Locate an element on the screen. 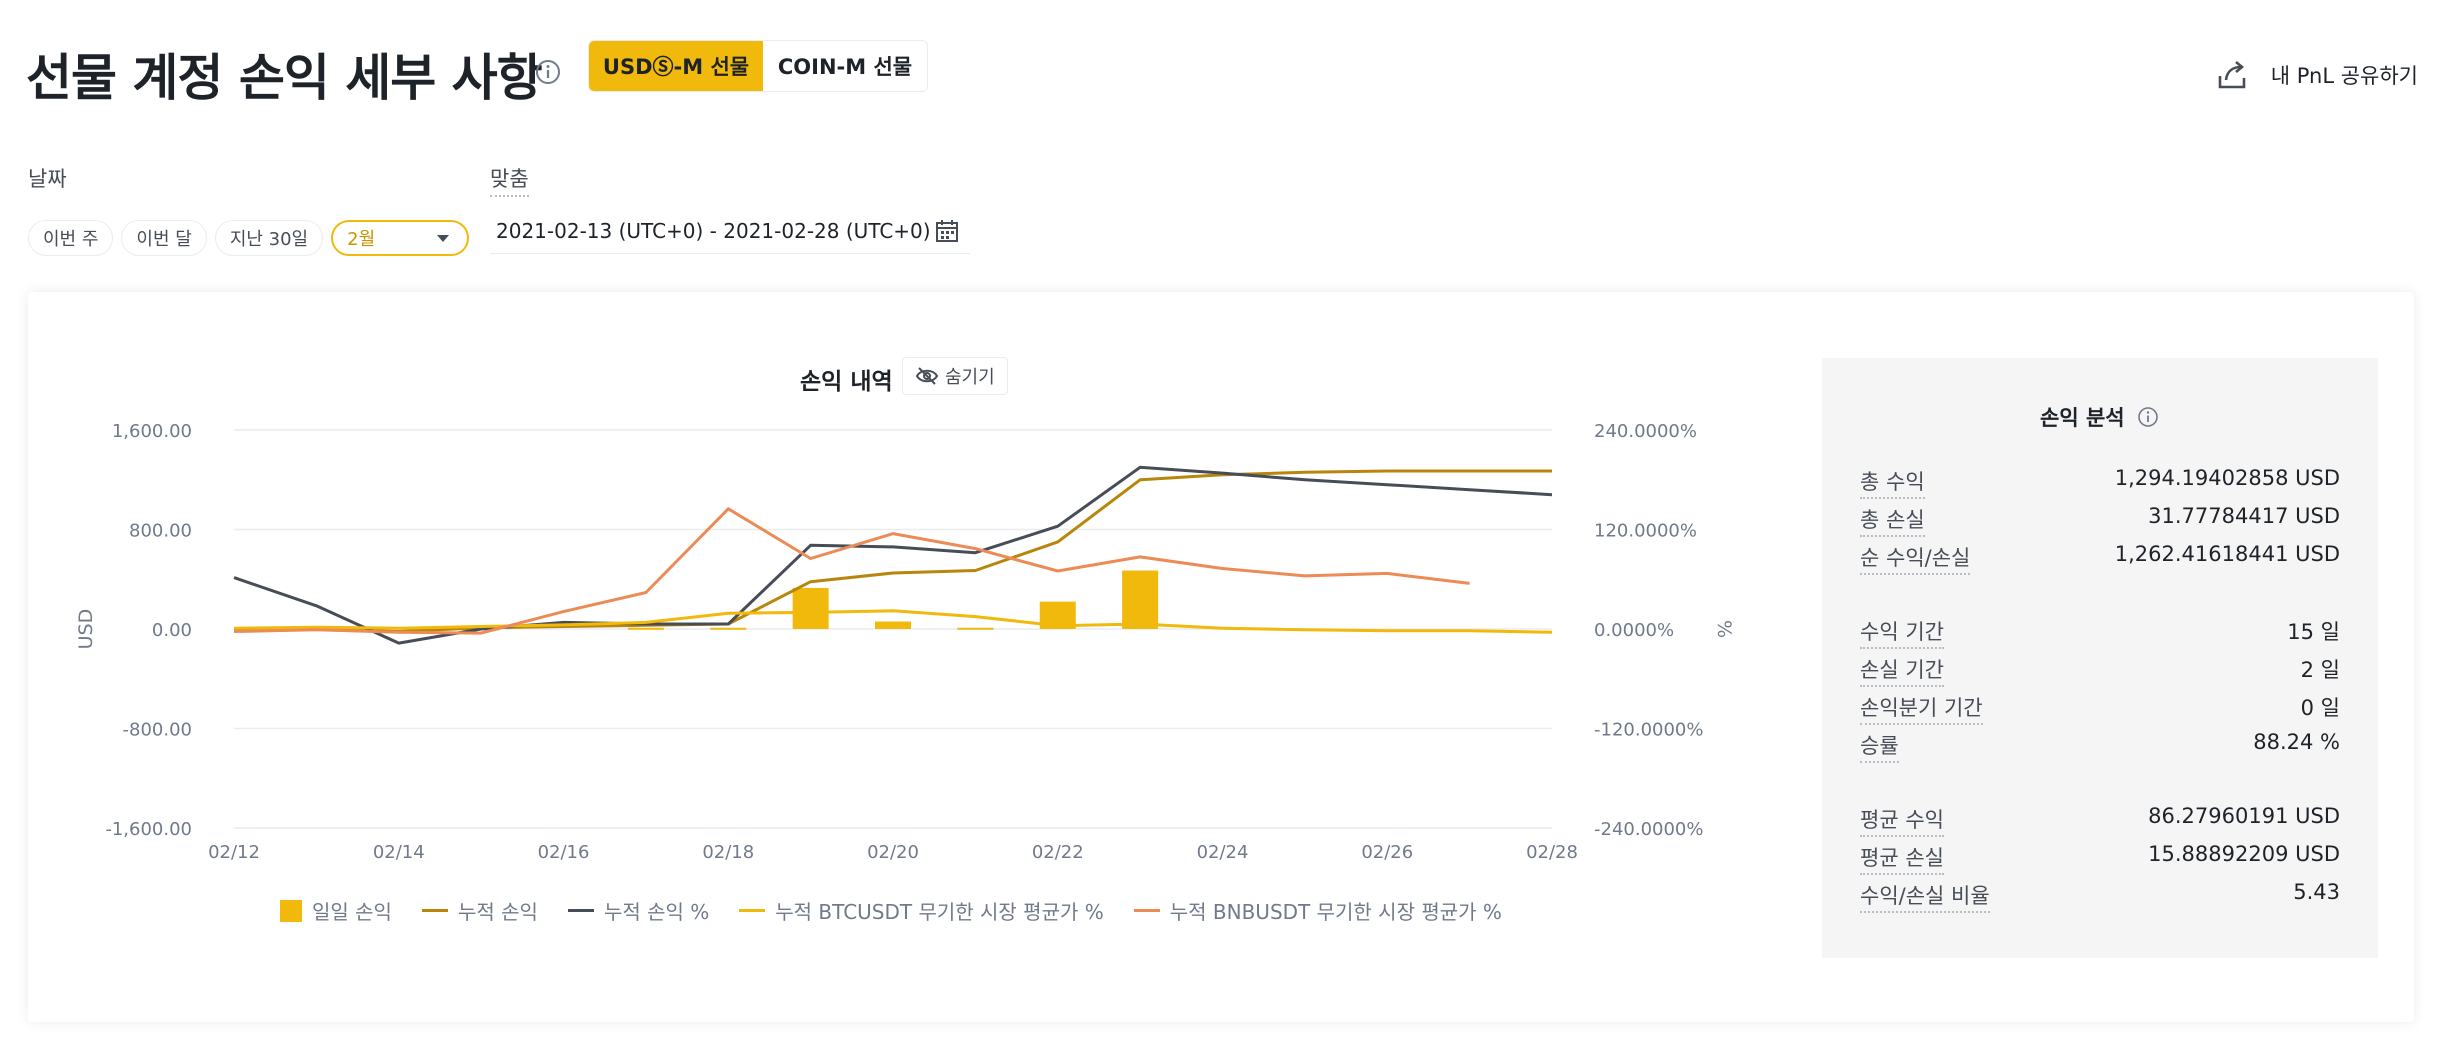 This screenshot has width=2450, height=1054. legend-cumulative-pnl: 누적 손익 is located at coordinates (479, 910).